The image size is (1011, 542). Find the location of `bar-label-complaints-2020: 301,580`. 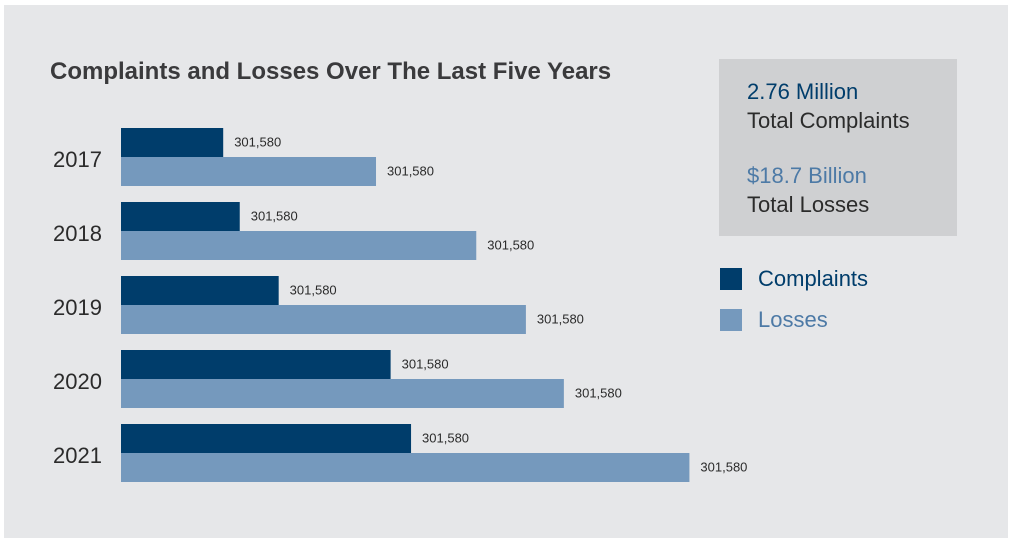

bar-label-complaints-2020: 301,580 is located at coordinates (425, 364).